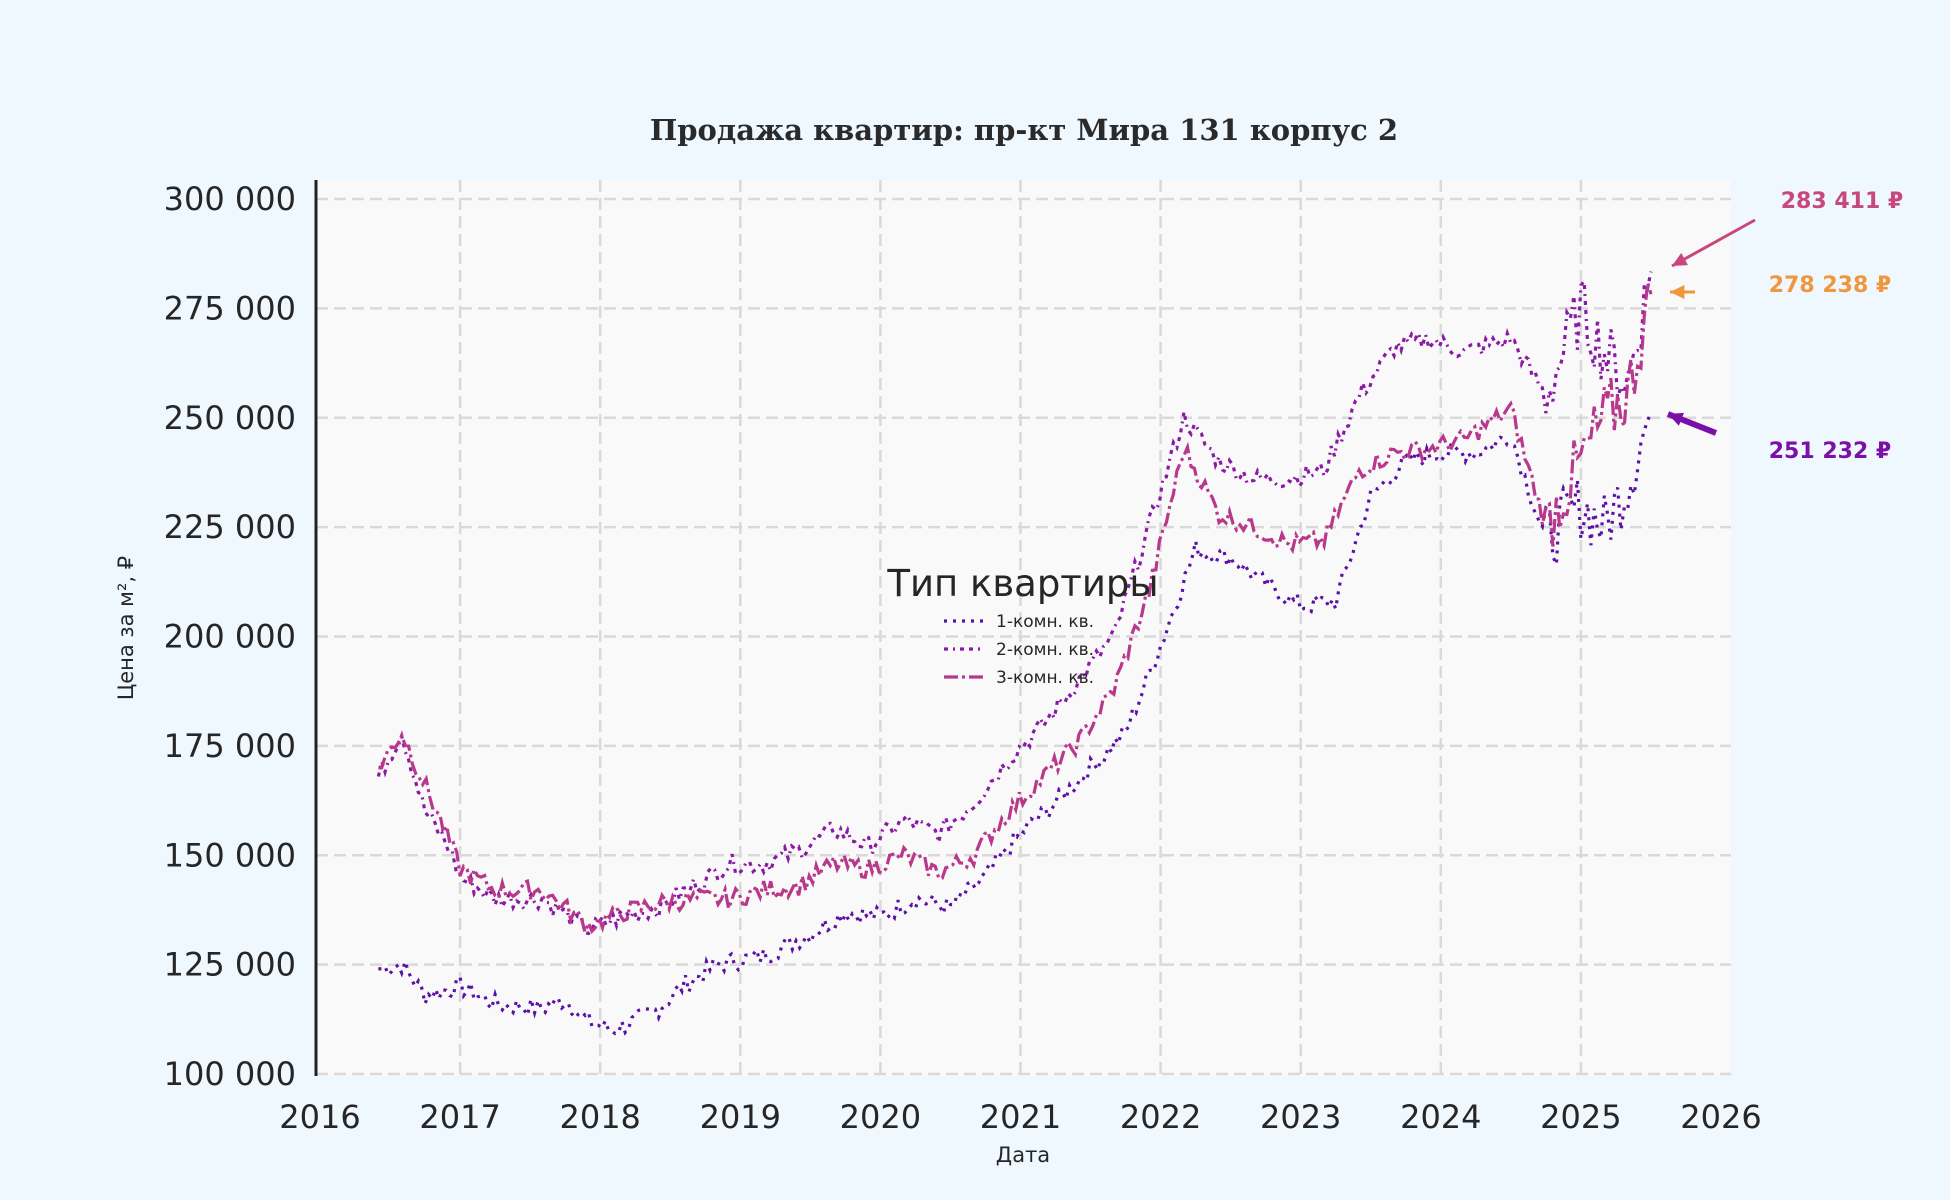 The image size is (1950, 1200). What do you see at coordinates (1842, 201) in the screenshot?
I see `annotation-label: 283 411 ₽` at bounding box center [1842, 201].